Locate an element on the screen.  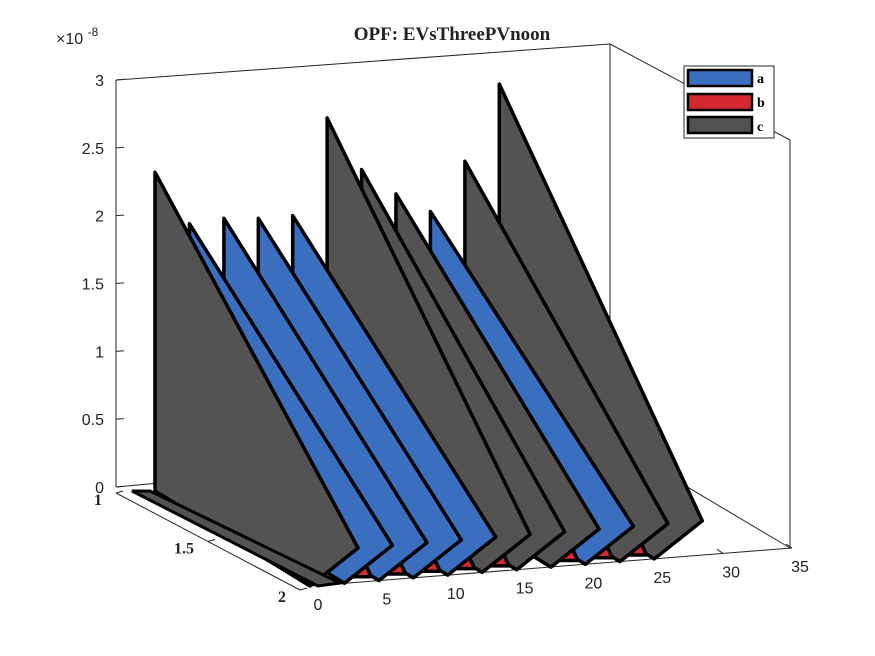
x-tick-label-4: 20 is located at coordinates (594, 583).